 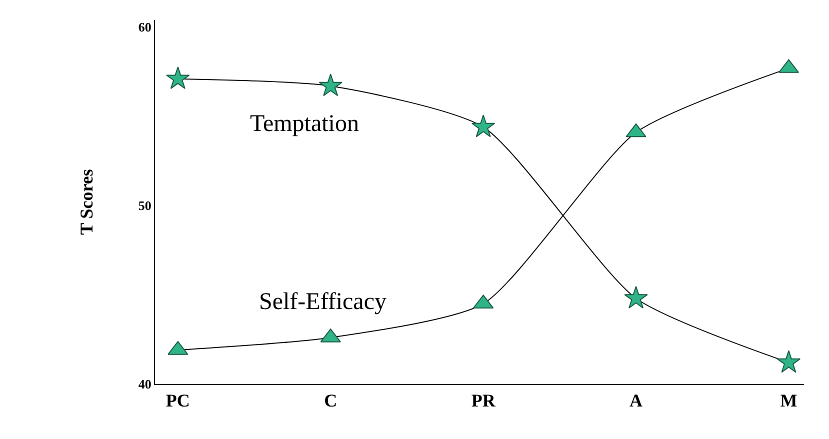 What do you see at coordinates (304, 124) in the screenshot?
I see `series-label: Temptation` at bounding box center [304, 124].